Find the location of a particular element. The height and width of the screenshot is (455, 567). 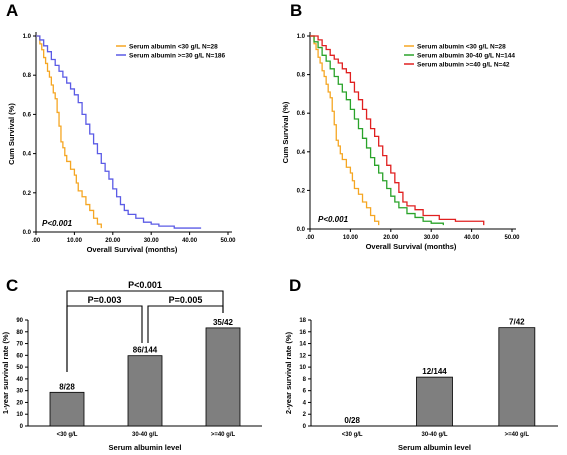

y-tick-label: 4 is located at coordinates (305, 403).